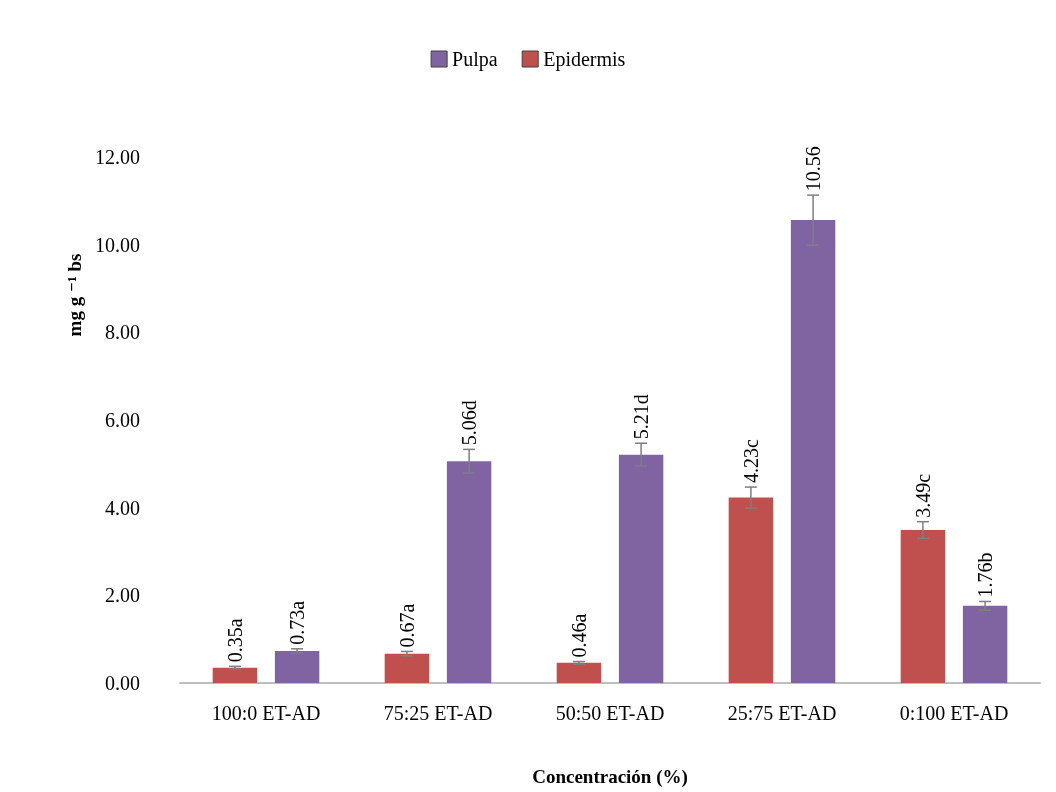 This screenshot has height=792, width=1056. I want to click on data-label: 4.23c, so click(750, 461).